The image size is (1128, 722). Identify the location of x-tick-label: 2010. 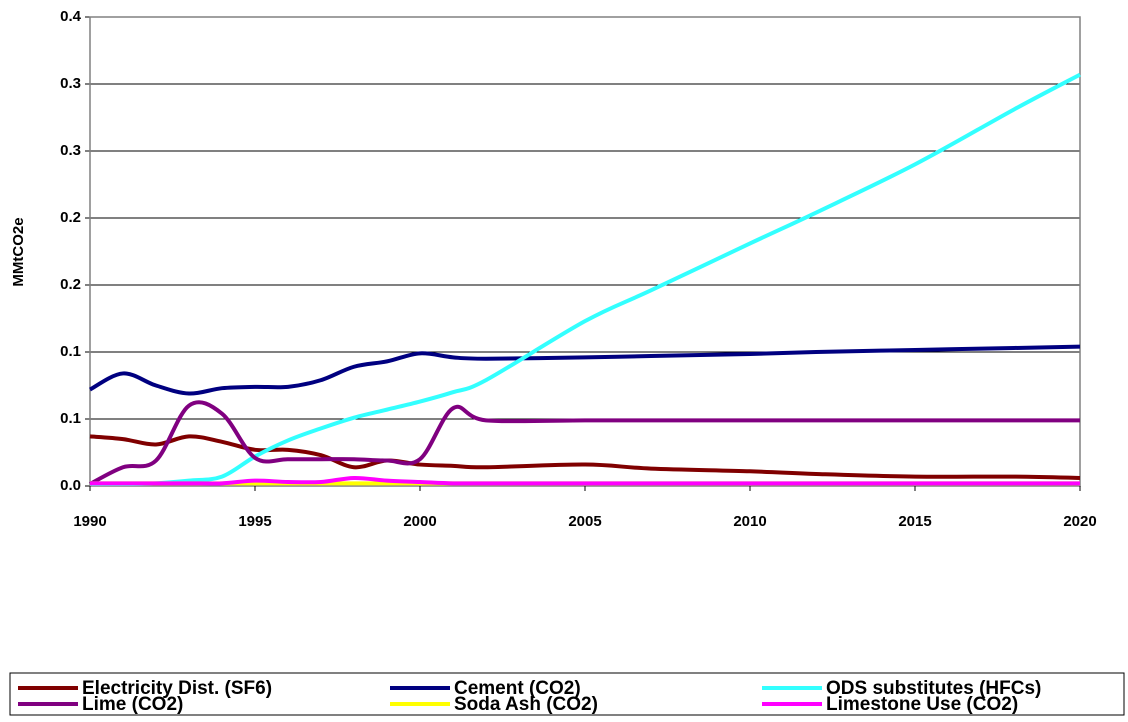
(749, 521).